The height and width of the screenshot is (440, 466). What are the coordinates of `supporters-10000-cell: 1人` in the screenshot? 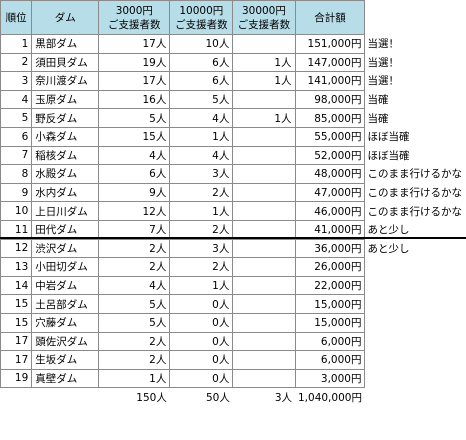 It's located at (201, 211).